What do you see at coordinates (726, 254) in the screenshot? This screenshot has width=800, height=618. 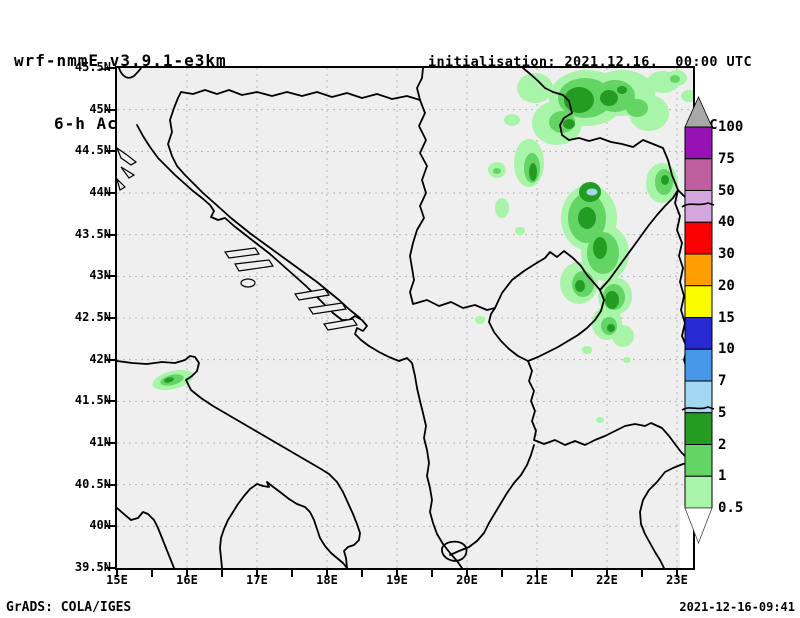 I see `colorbar-level-30: 30` at bounding box center [726, 254].